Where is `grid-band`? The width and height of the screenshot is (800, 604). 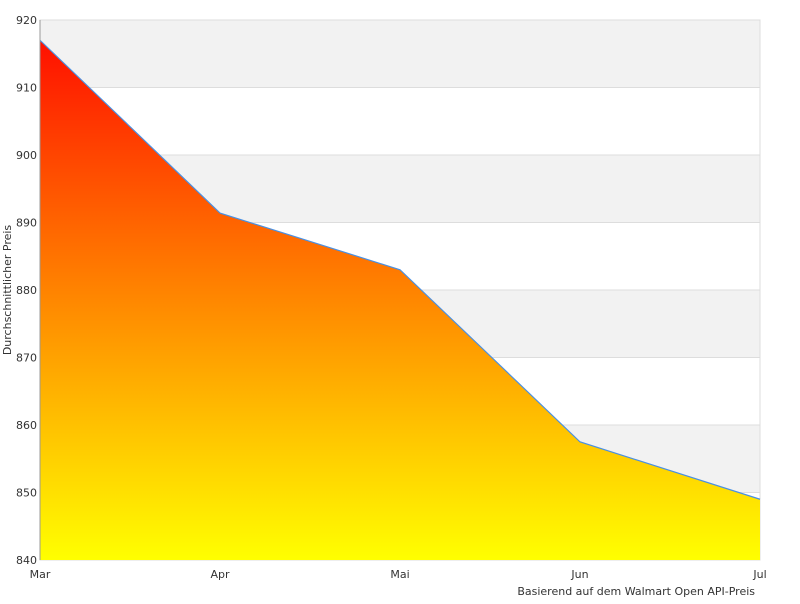
grid-band is located at coordinates (400, 54).